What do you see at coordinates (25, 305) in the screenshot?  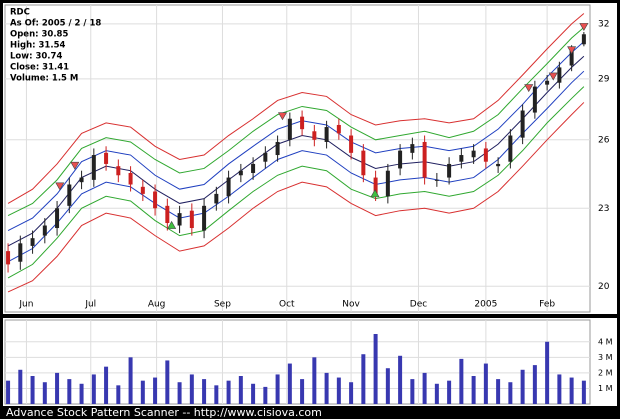 I see `x-tick-label: Jun` at bounding box center [25, 305].